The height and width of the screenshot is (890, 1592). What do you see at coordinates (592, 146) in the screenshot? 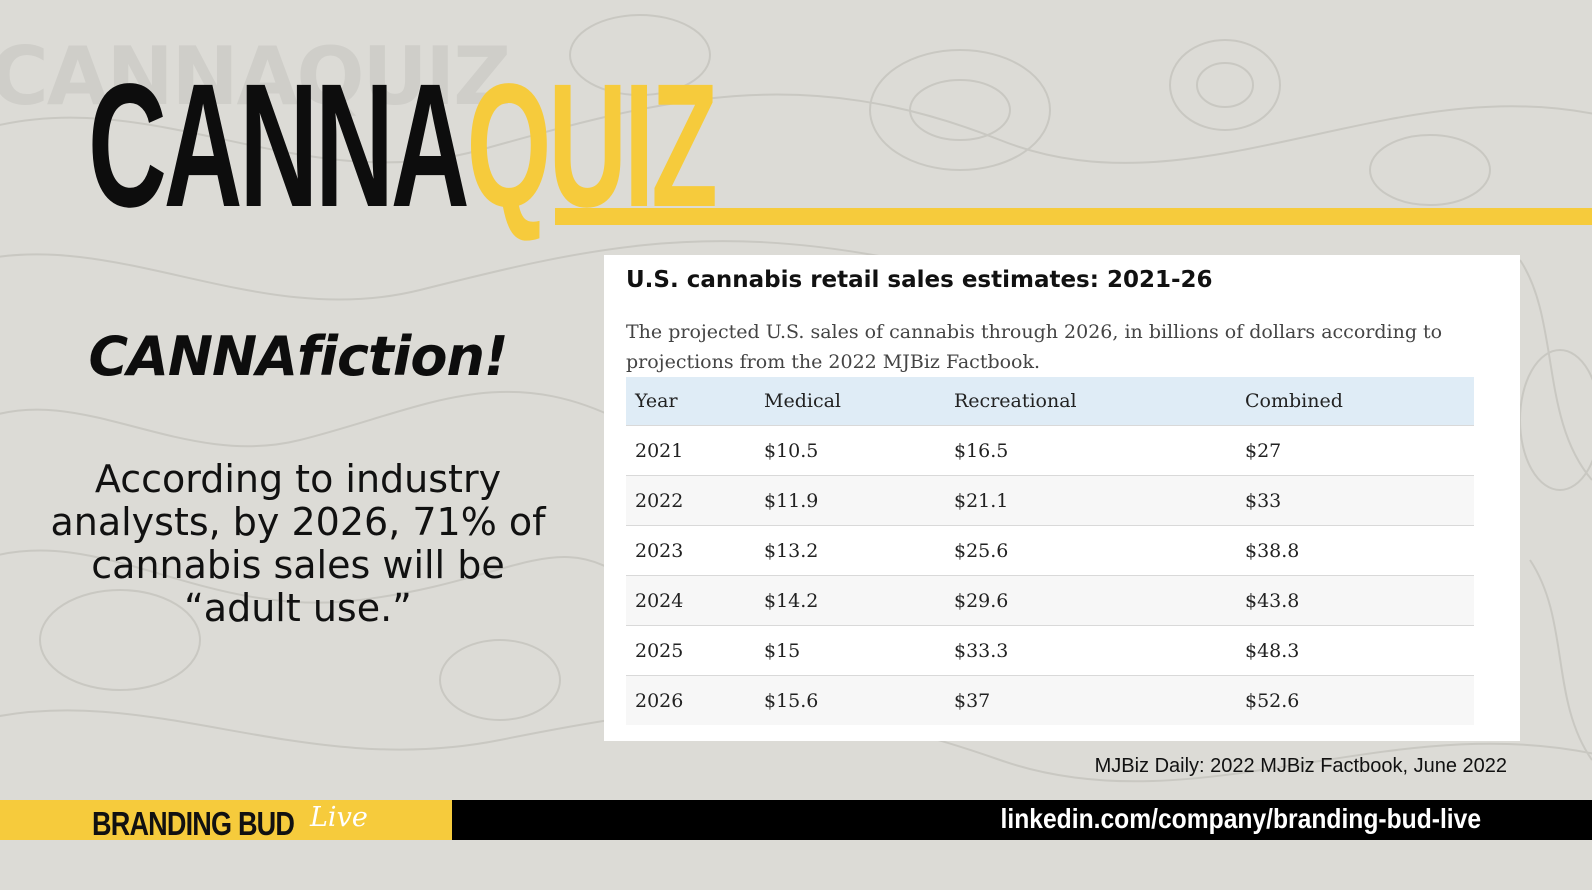
I see `logo-quiz-text: QUIZ` at bounding box center [592, 146].